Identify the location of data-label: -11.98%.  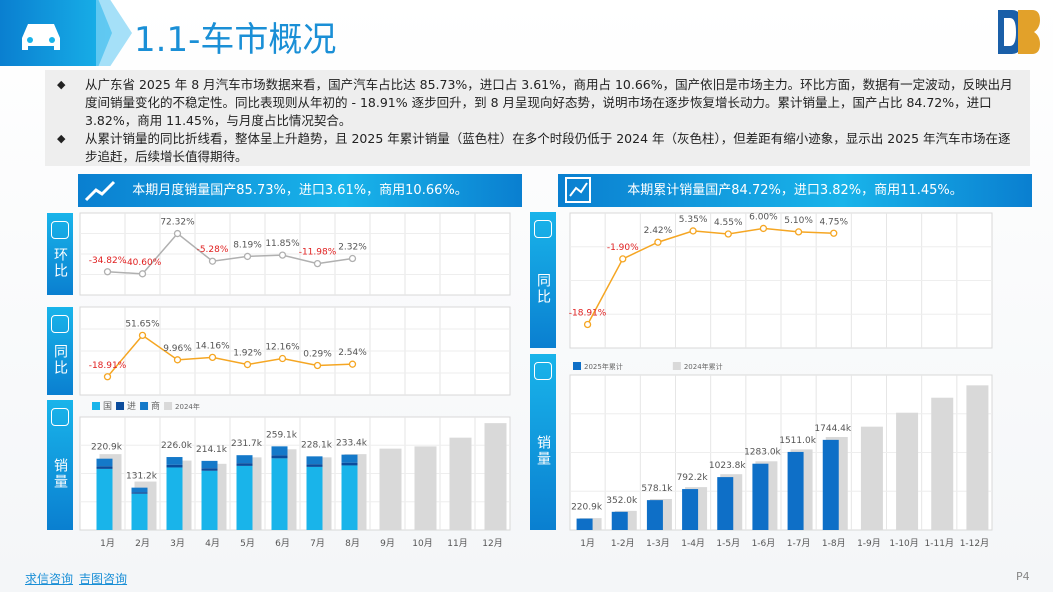
(318, 253).